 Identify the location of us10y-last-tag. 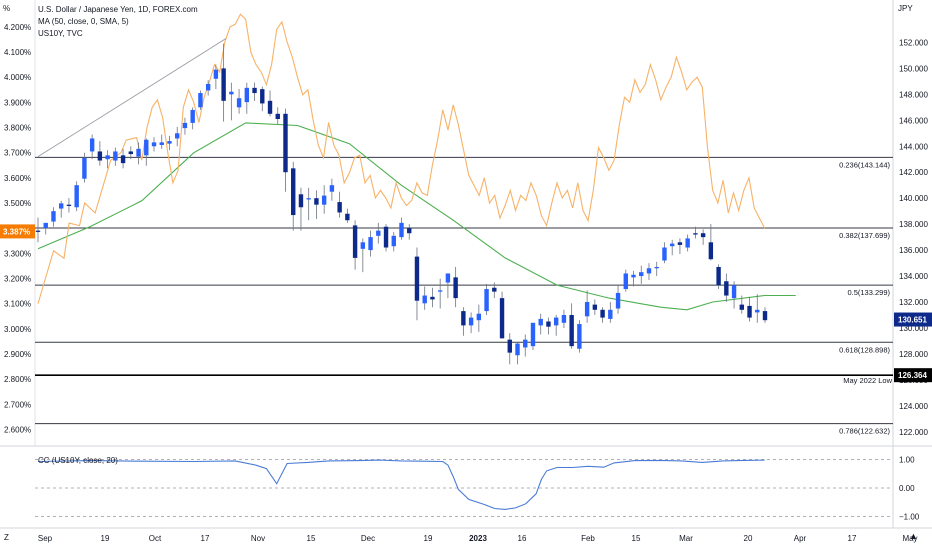
(17, 231).